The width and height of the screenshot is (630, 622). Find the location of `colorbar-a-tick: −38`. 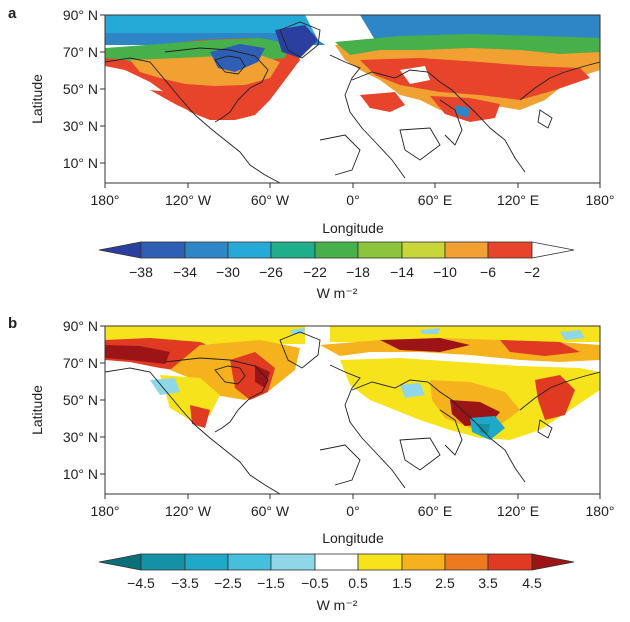

colorbar-a-tick: −38 is located at coordinates (141, 272).